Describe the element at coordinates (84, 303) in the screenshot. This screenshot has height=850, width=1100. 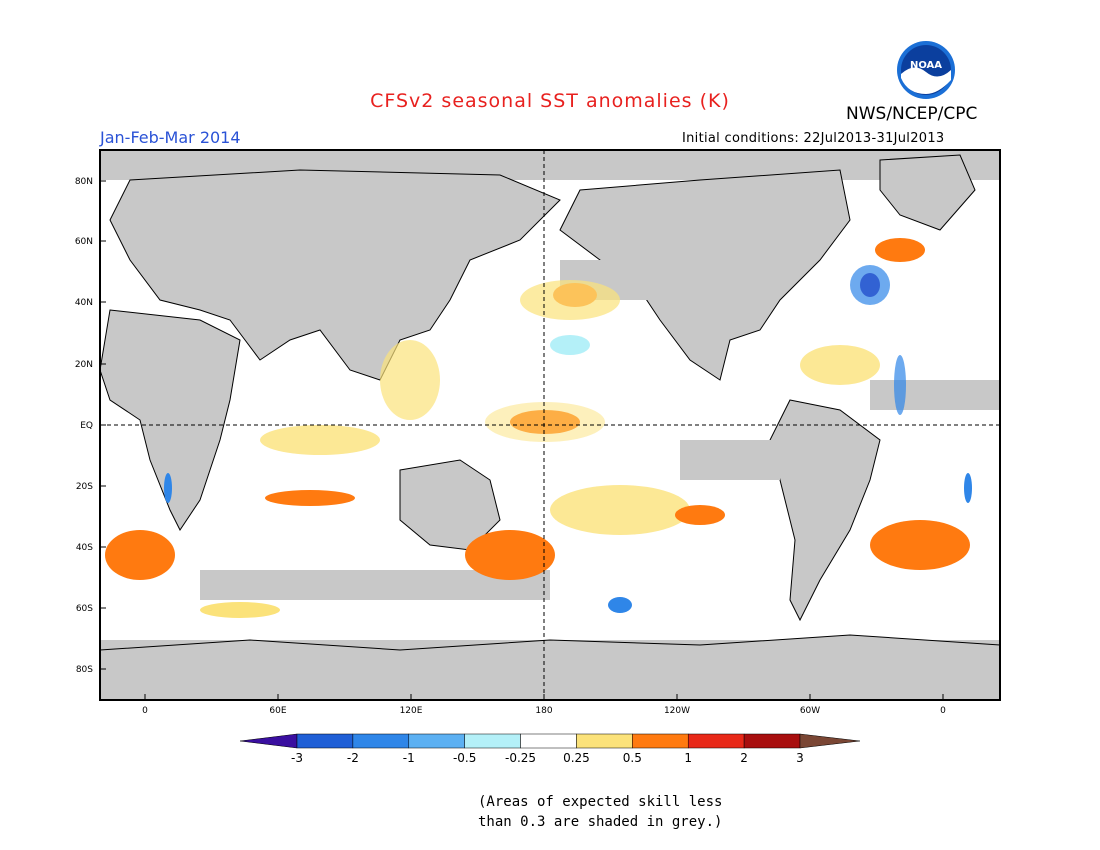
I see `lat-tick-label: 40N` at that location.